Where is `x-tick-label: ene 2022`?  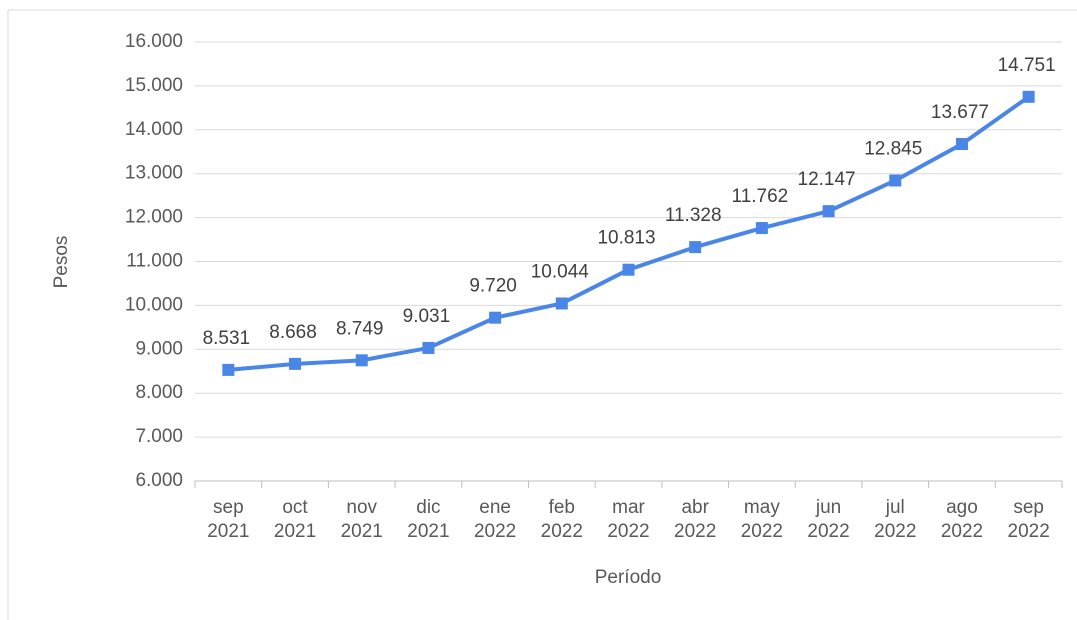 x-tick-label: ene 2022 is located at coordinates (495, 519).